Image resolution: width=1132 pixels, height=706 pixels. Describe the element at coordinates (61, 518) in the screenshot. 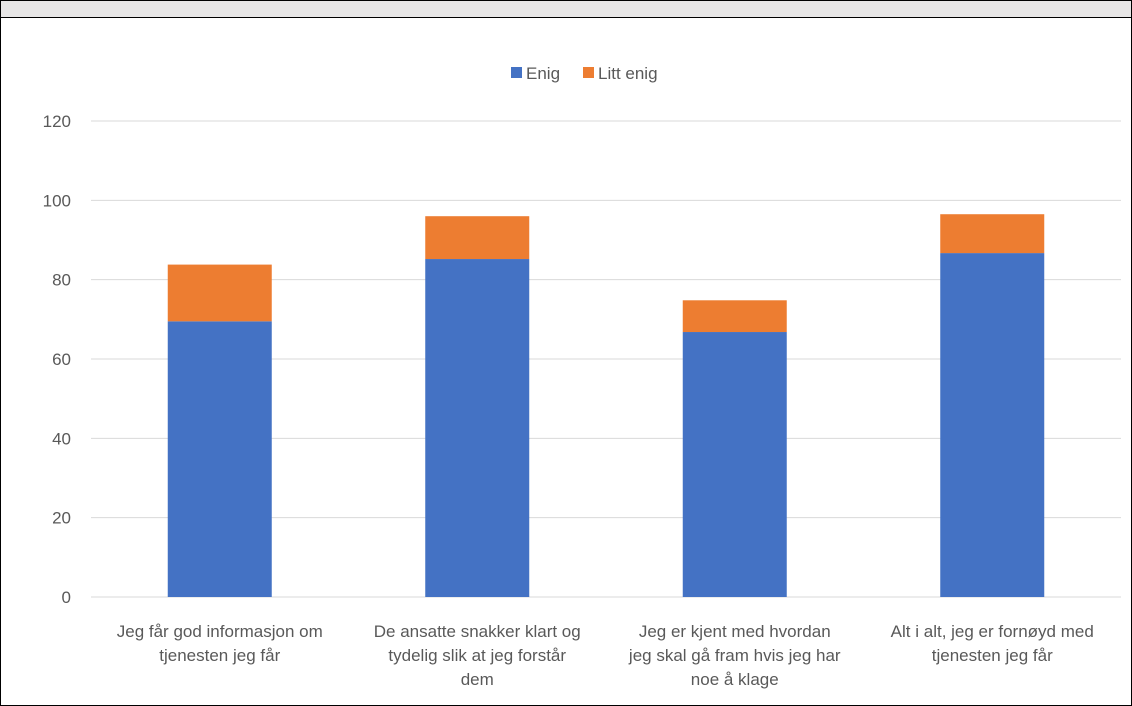

I see `y-tick-label: 20` at that location.